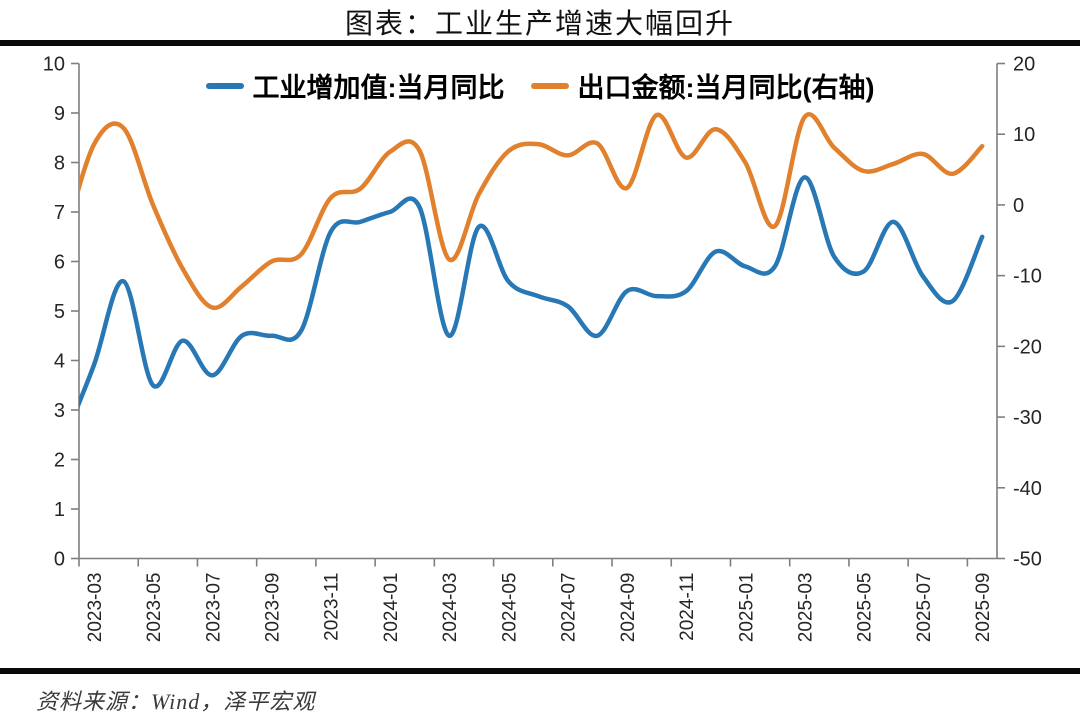 This screenshot has width=1080, height=717. Describe the element at coordinates (549, 85) in the screenshot. I see `legend-swatch-export` at that location.